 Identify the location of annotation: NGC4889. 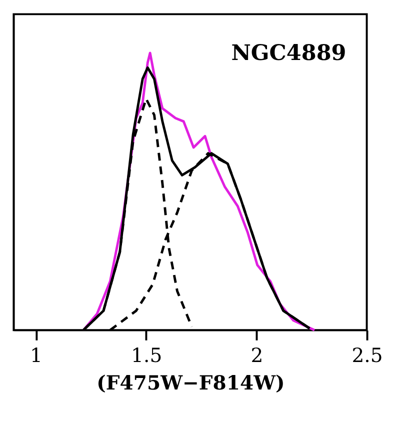
(288, 53).